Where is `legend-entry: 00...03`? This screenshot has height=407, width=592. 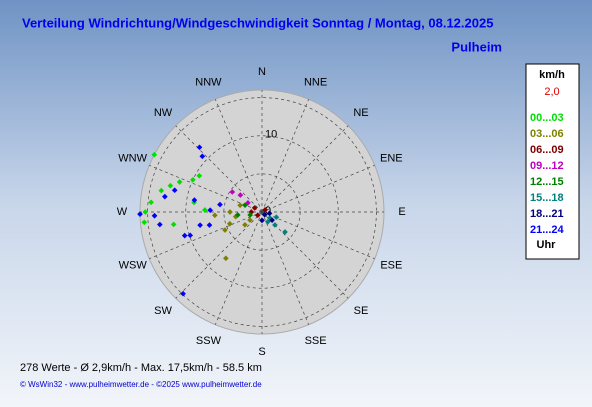 legend-entry: 00...03 is located at coordinates (547, 118).